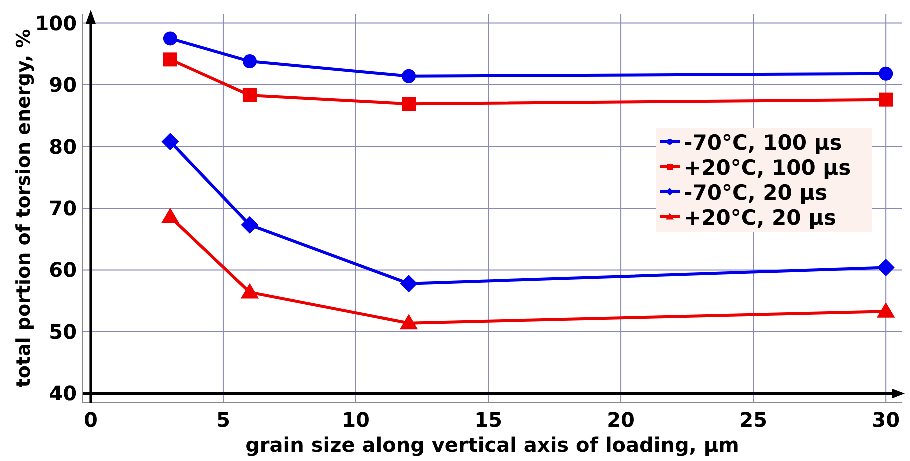 The height and width of the screenshot is (461, 910). I want to click on y-tick-label: 80, so click(63, 146).